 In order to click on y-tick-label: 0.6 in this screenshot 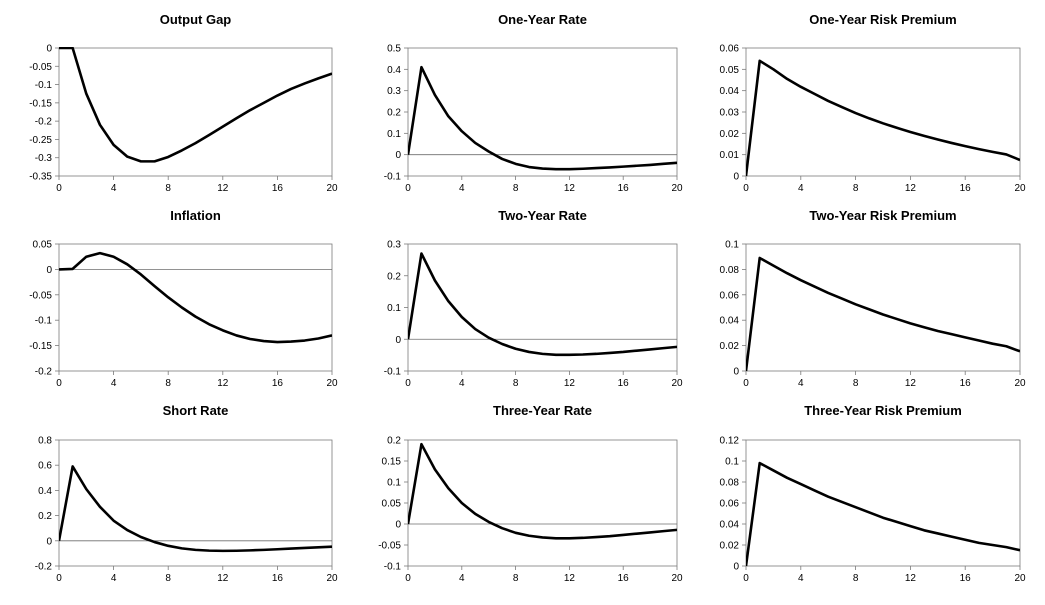, I will do `click(45, 466)`.